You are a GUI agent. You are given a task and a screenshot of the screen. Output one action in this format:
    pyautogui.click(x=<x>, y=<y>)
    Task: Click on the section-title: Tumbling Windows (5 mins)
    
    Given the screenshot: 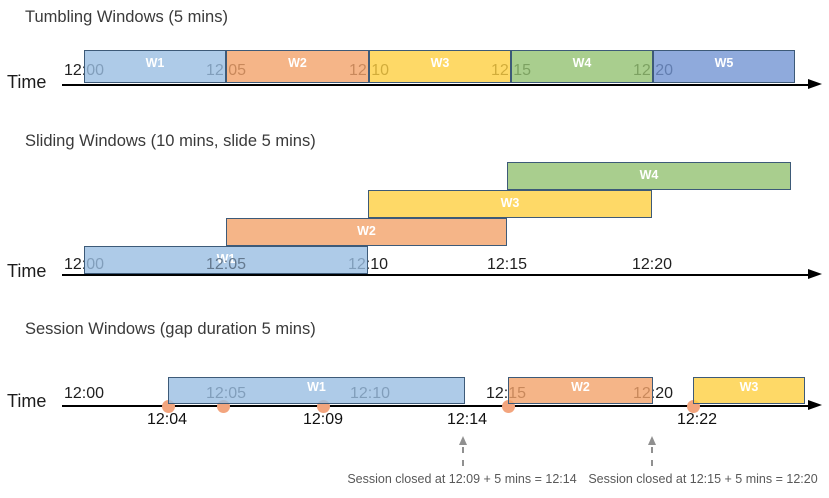 What is the action you would take?
    pyautogui.click(x=126, y=17)
    